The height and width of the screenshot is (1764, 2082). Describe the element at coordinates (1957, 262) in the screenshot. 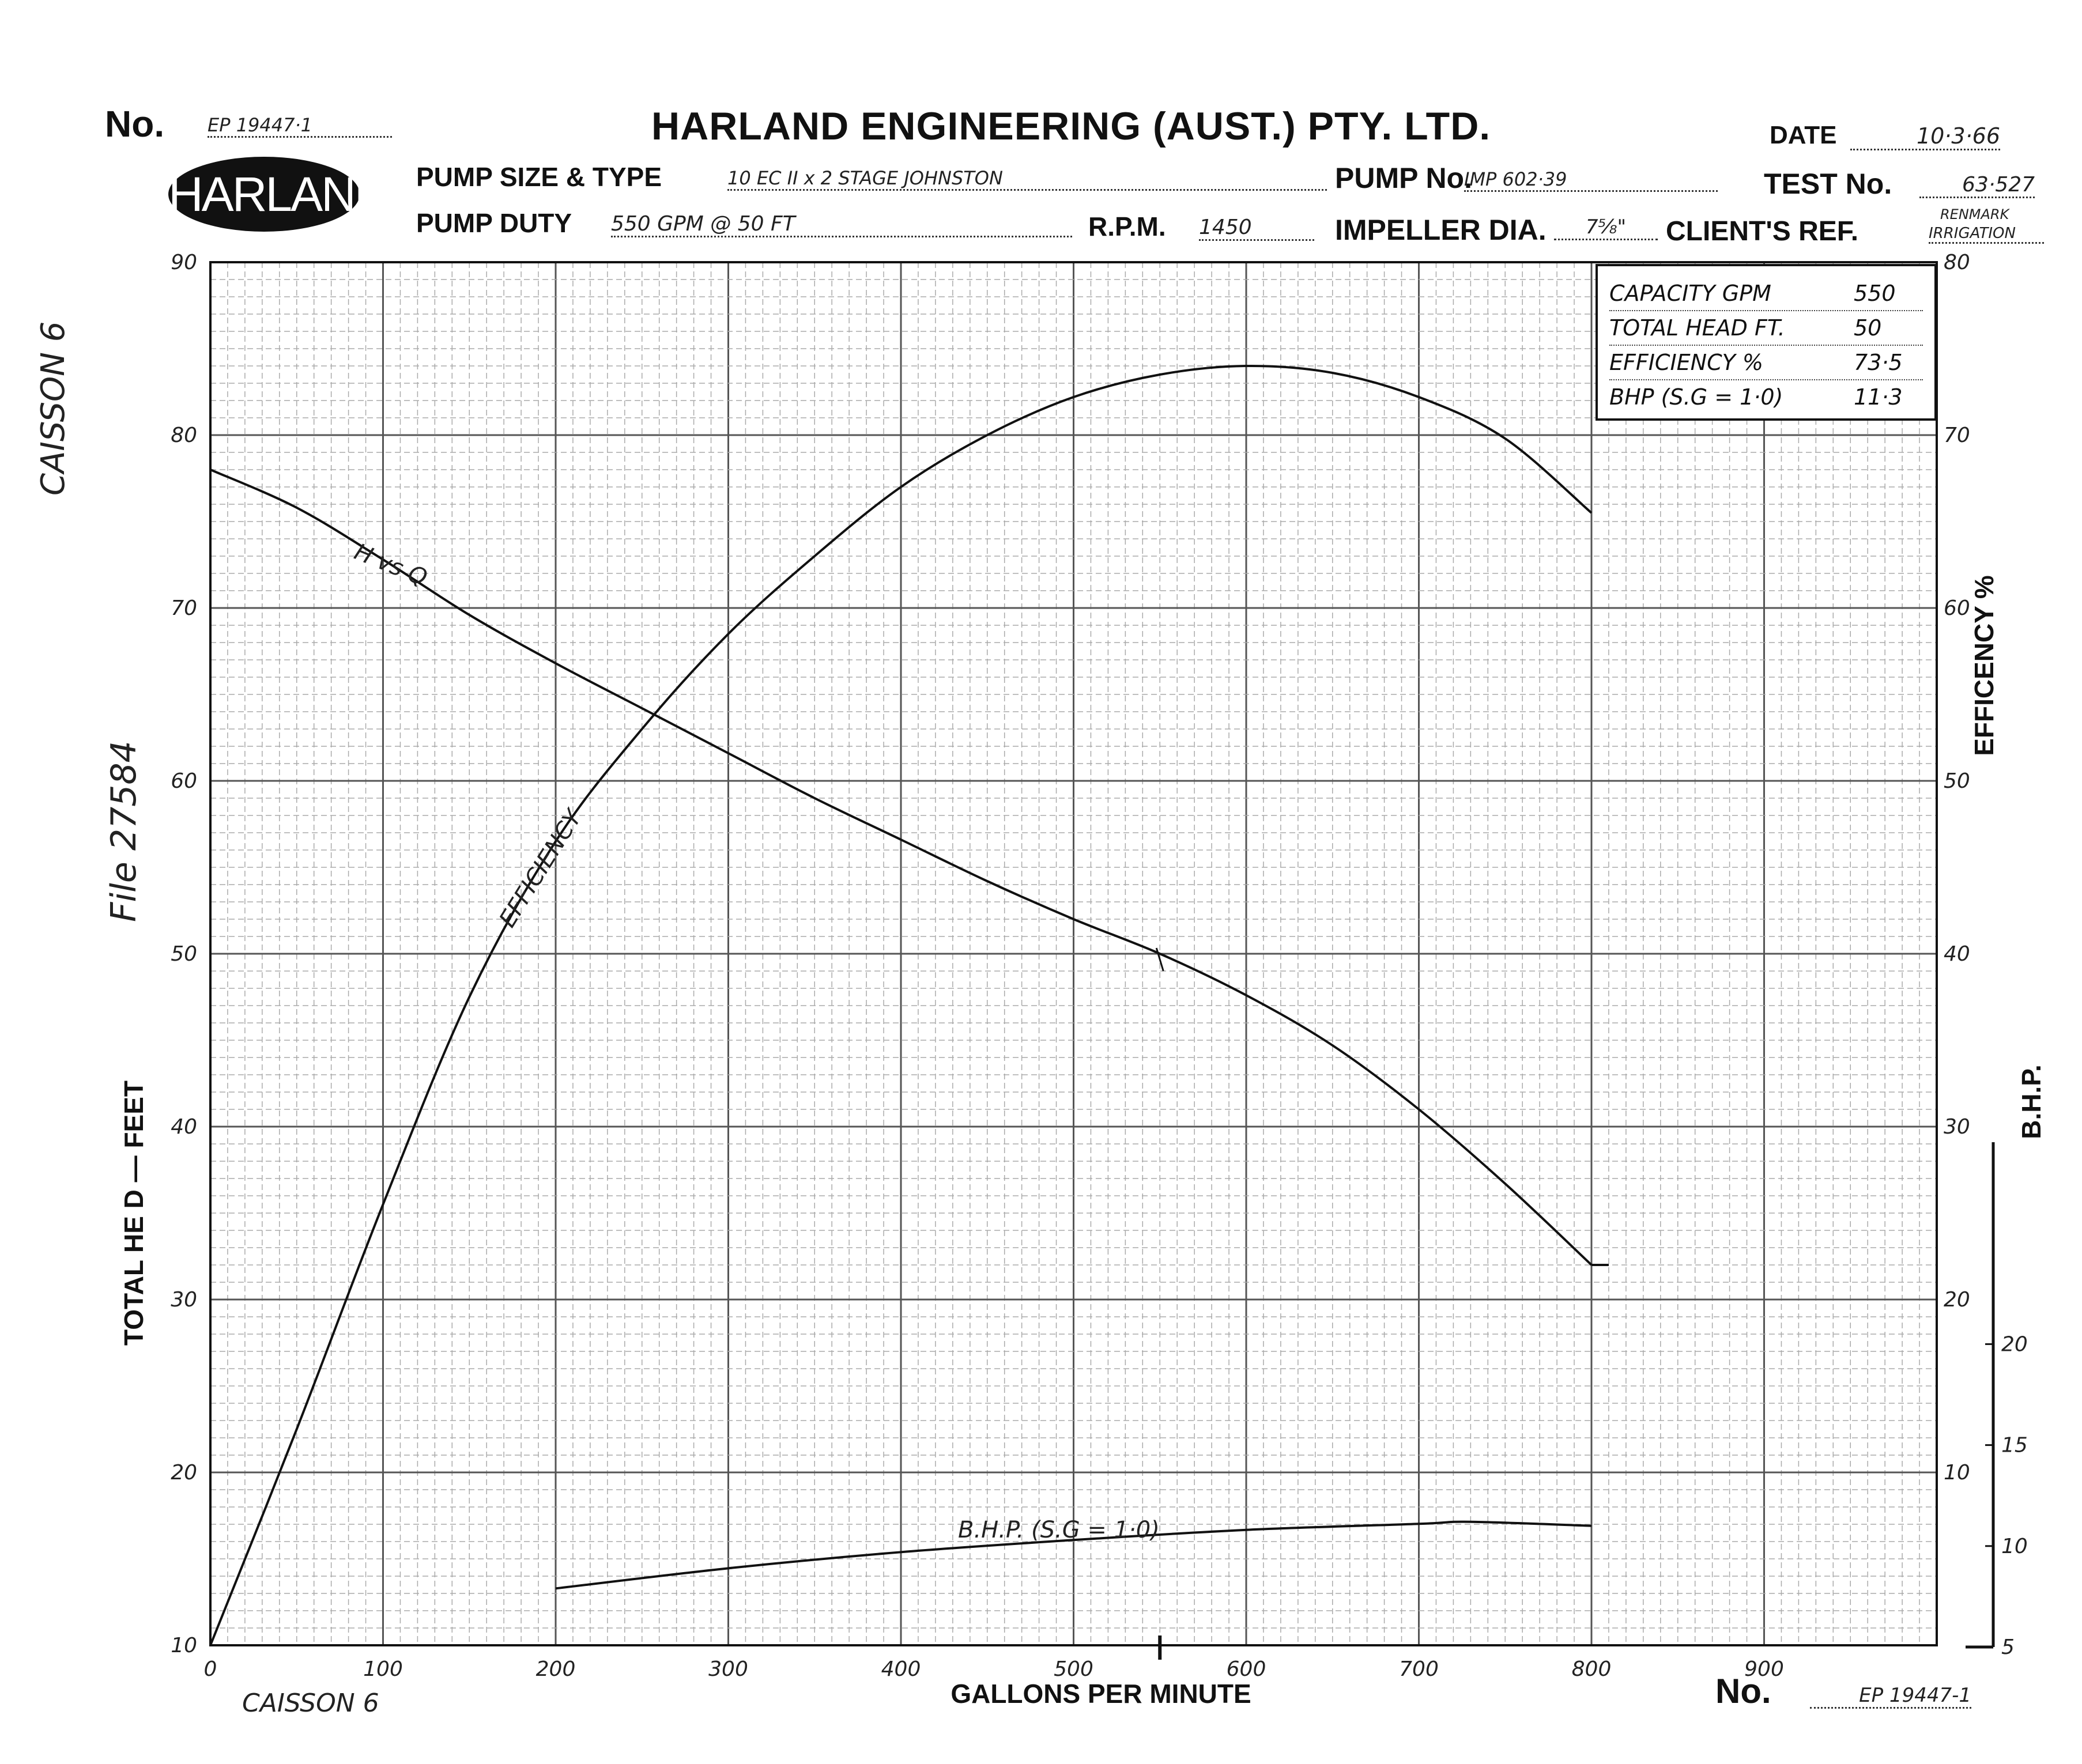

I see `y2-tick-label: 80` at that location.